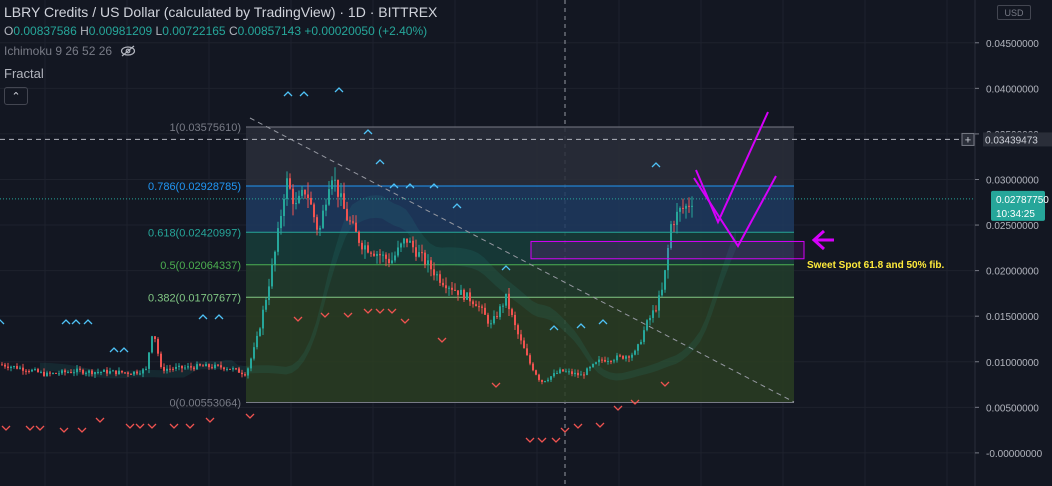 The image size is (1052, 486). I want to click on low-value: 0.00722165, so click(194, 31).